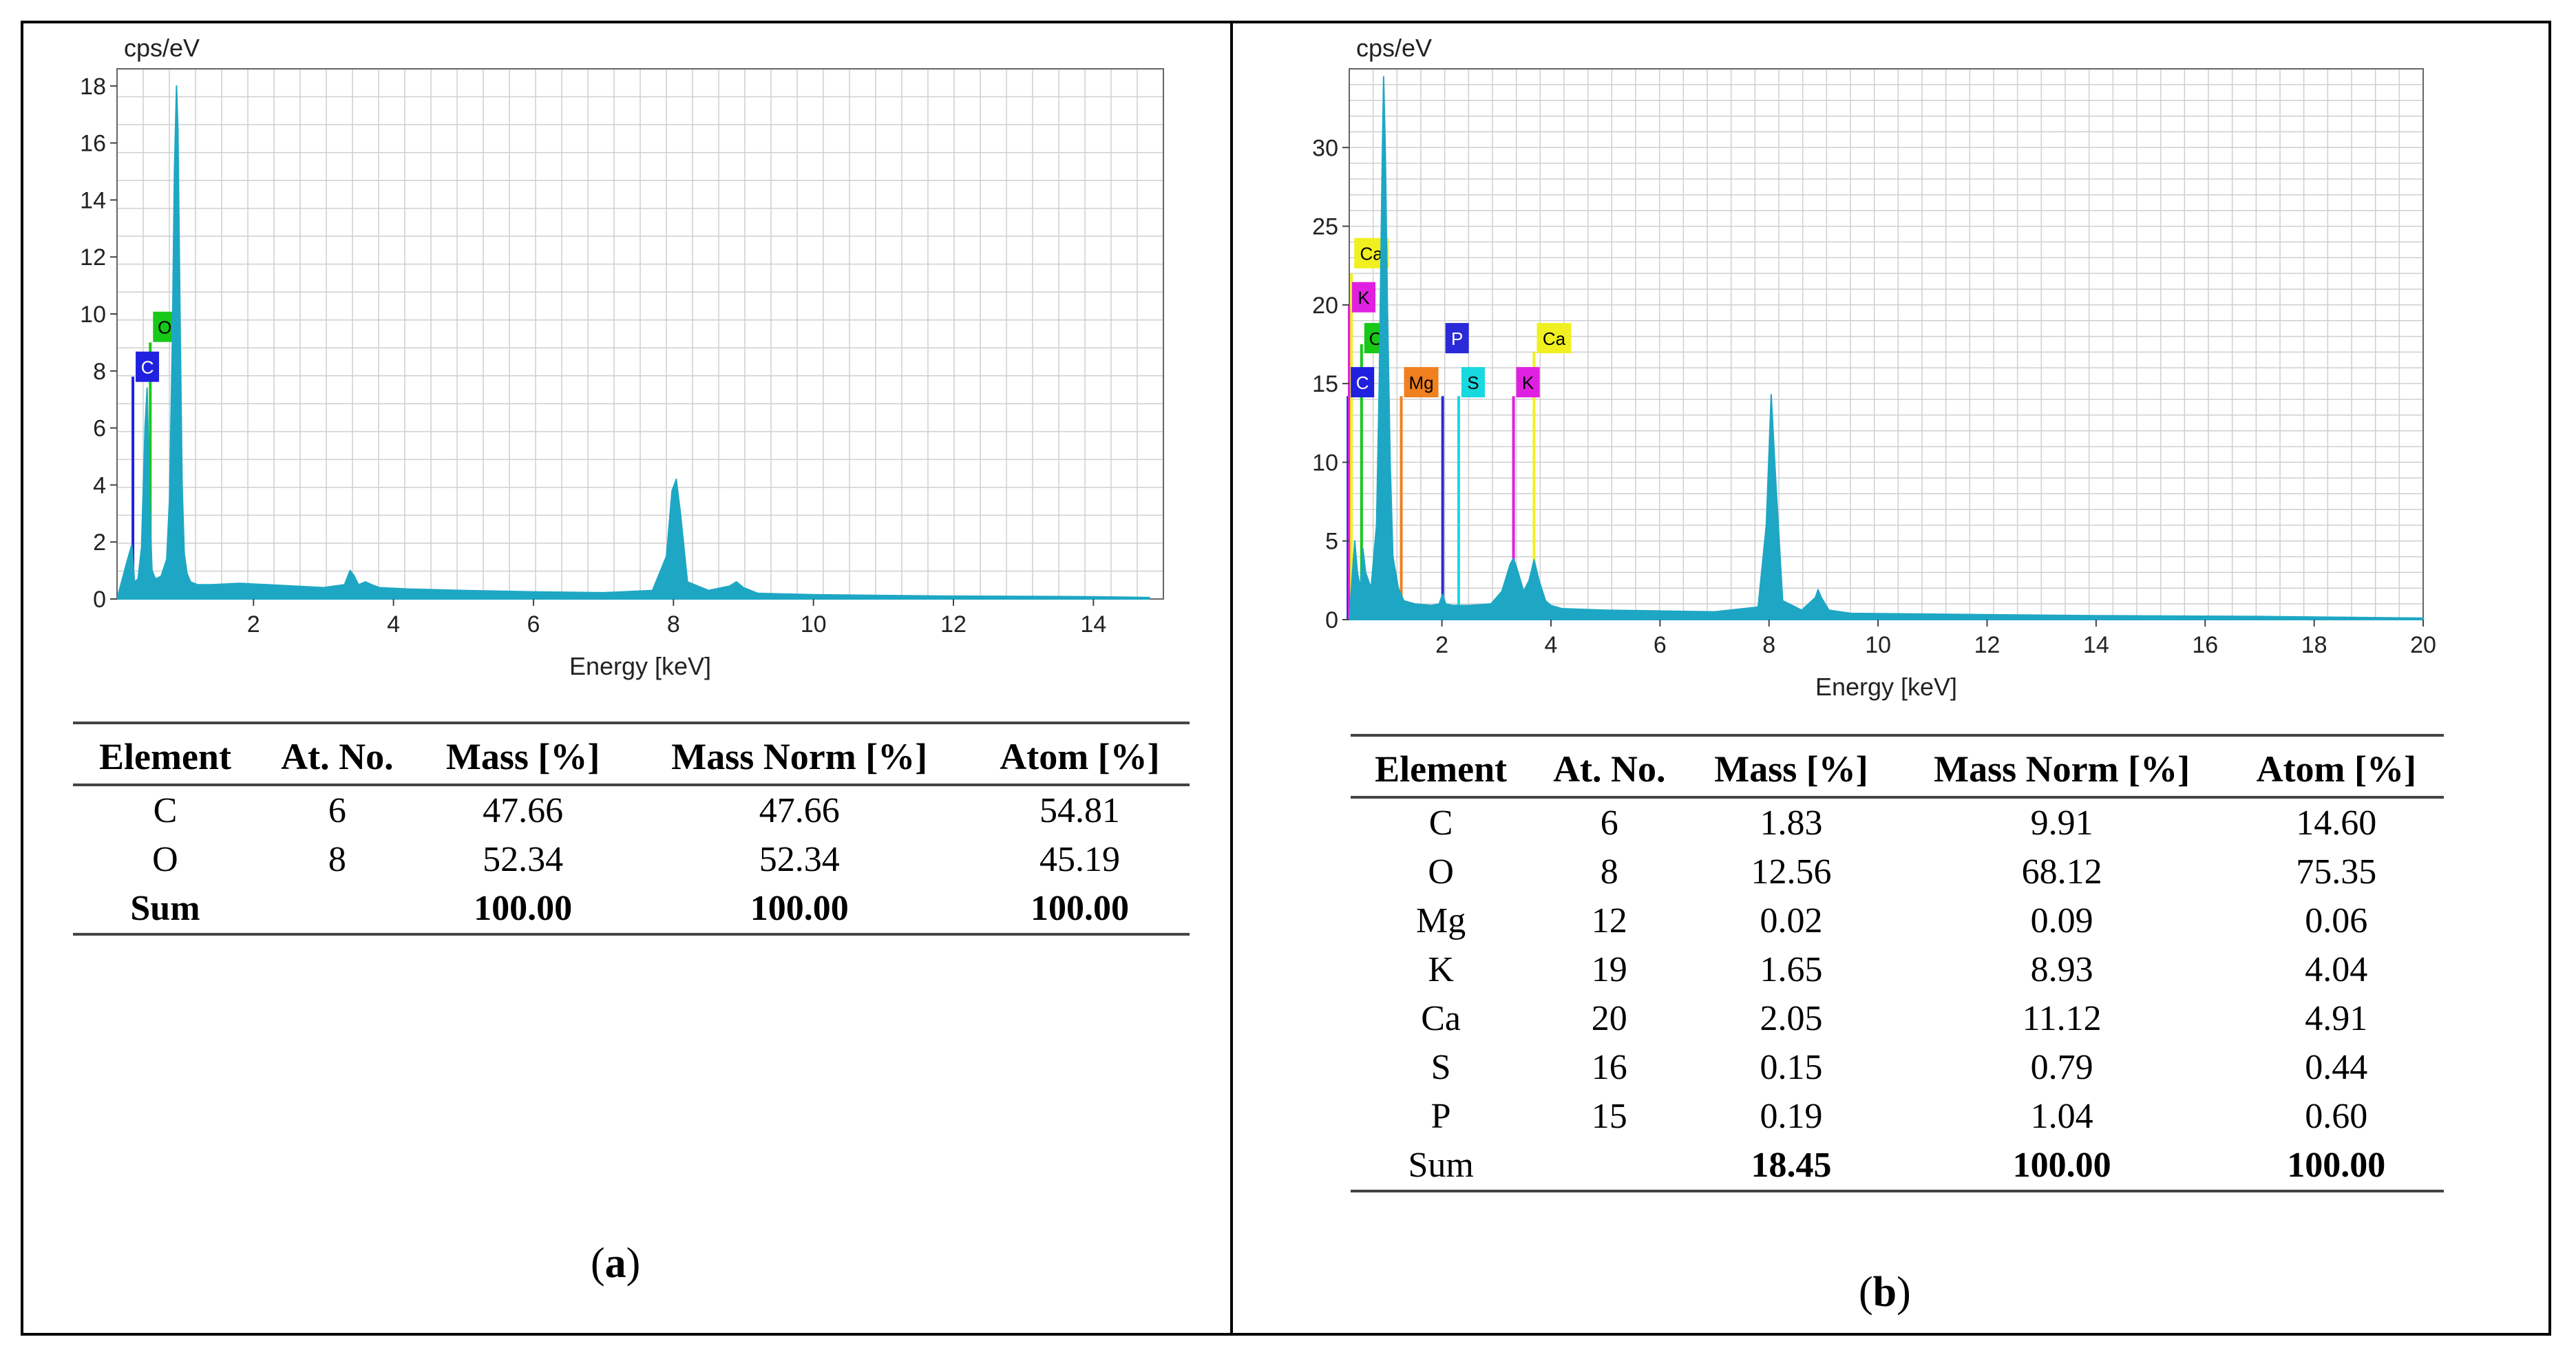  Describe the element at coordinates (1898, 969) in the screenshot. I see `table-row: K 19 1.65 8.93 4.04` at that location.